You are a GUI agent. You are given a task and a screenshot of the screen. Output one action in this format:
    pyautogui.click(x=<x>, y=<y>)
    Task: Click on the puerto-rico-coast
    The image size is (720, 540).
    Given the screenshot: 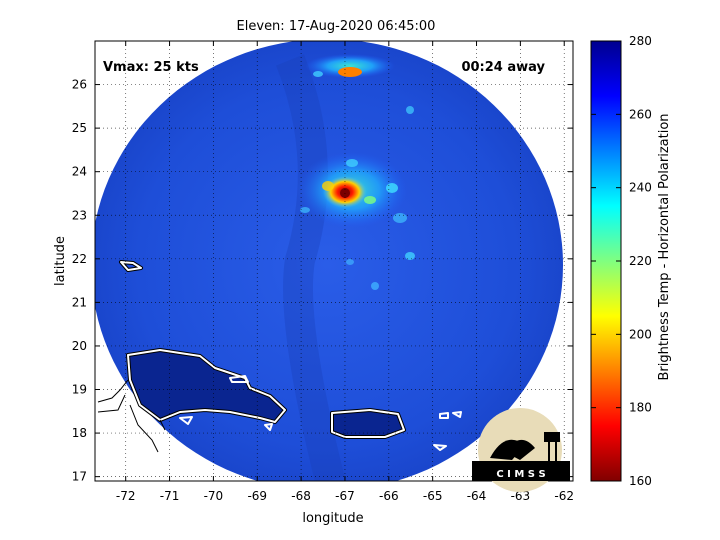 What is the action you would take?
    pyautogui.click(x=368, y=423)
    